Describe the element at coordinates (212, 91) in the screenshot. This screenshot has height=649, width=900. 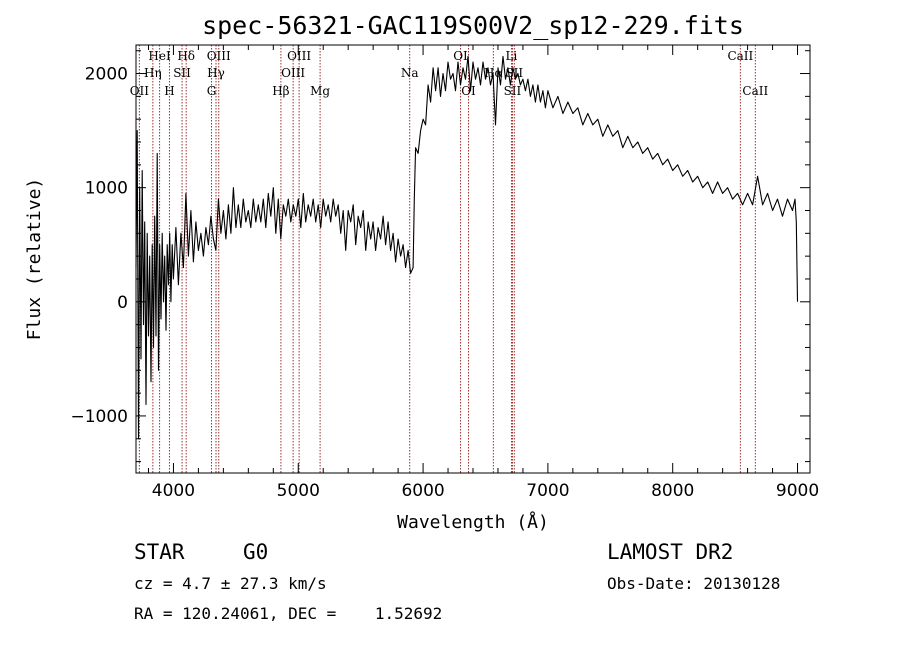
I see `spectral-line-label: G` at that location.